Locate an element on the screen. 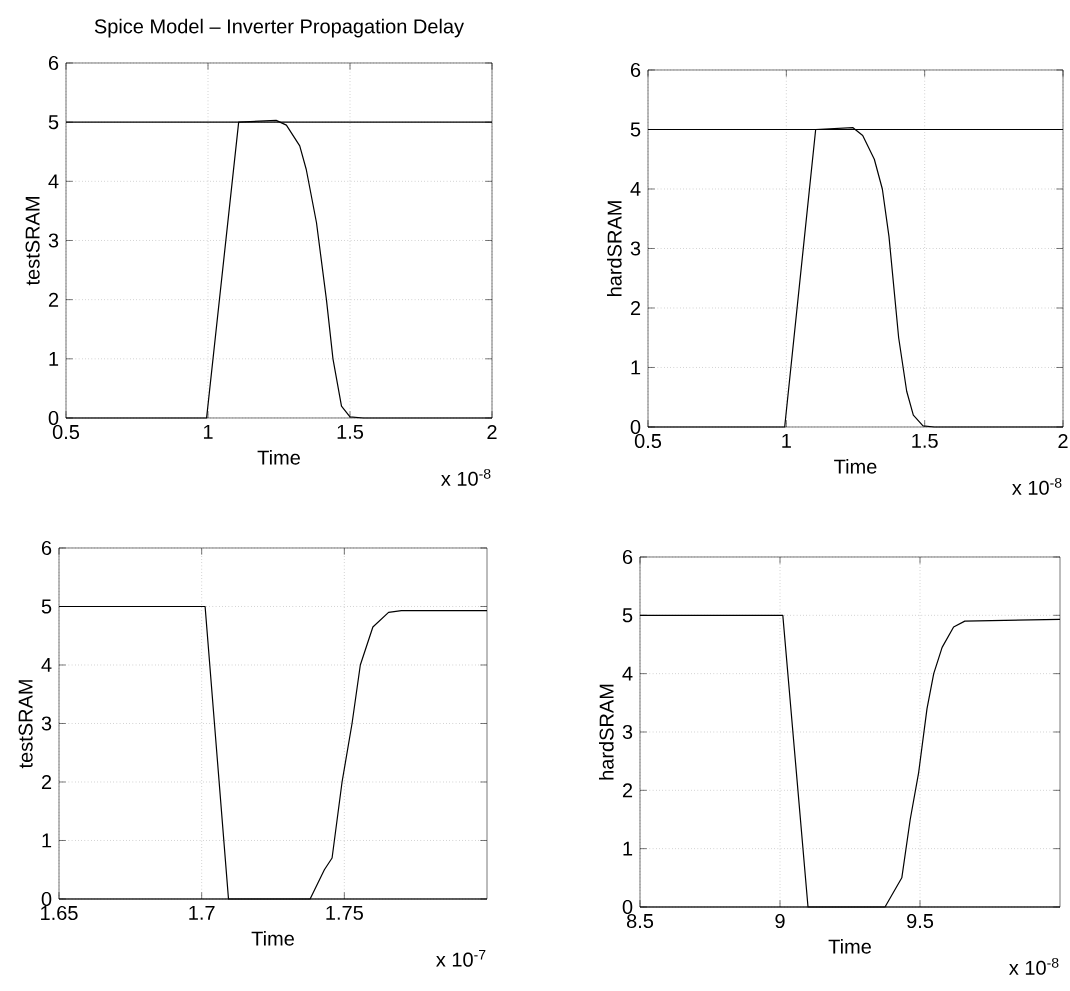 The image size is (1070, 991). x-tick-label: 9.5 is located at coordinates (920, 921).